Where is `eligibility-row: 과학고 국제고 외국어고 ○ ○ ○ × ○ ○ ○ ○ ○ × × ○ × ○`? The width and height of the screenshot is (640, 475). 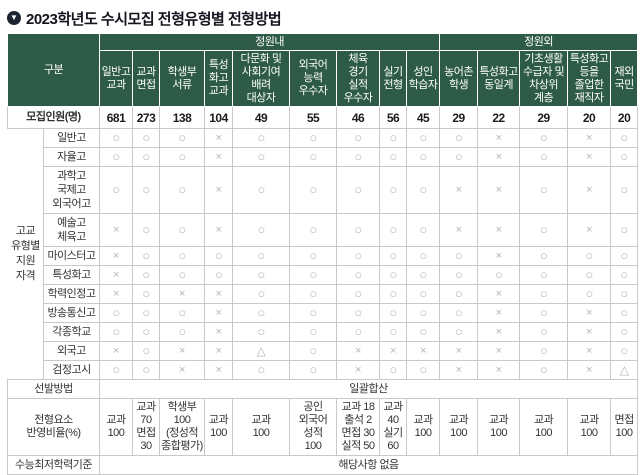
eligibility-row: 과학고 국제고 외국어고 ○ ○ ○ × ○ ○ ○ ○ ○ × × ○ × ○ is located at coordinates (323, 190).